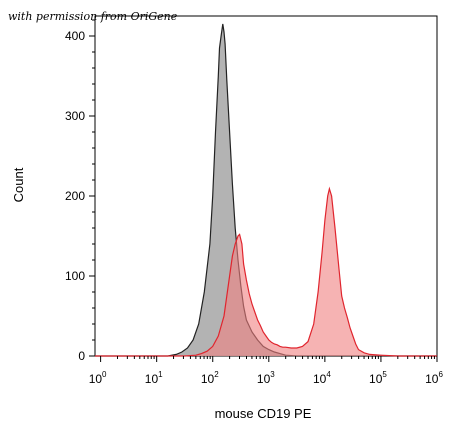  What do you see at coordinates (18, 184) in the screenshot?
I see `y-axis-title: Count` at bounding box center [18, 184].